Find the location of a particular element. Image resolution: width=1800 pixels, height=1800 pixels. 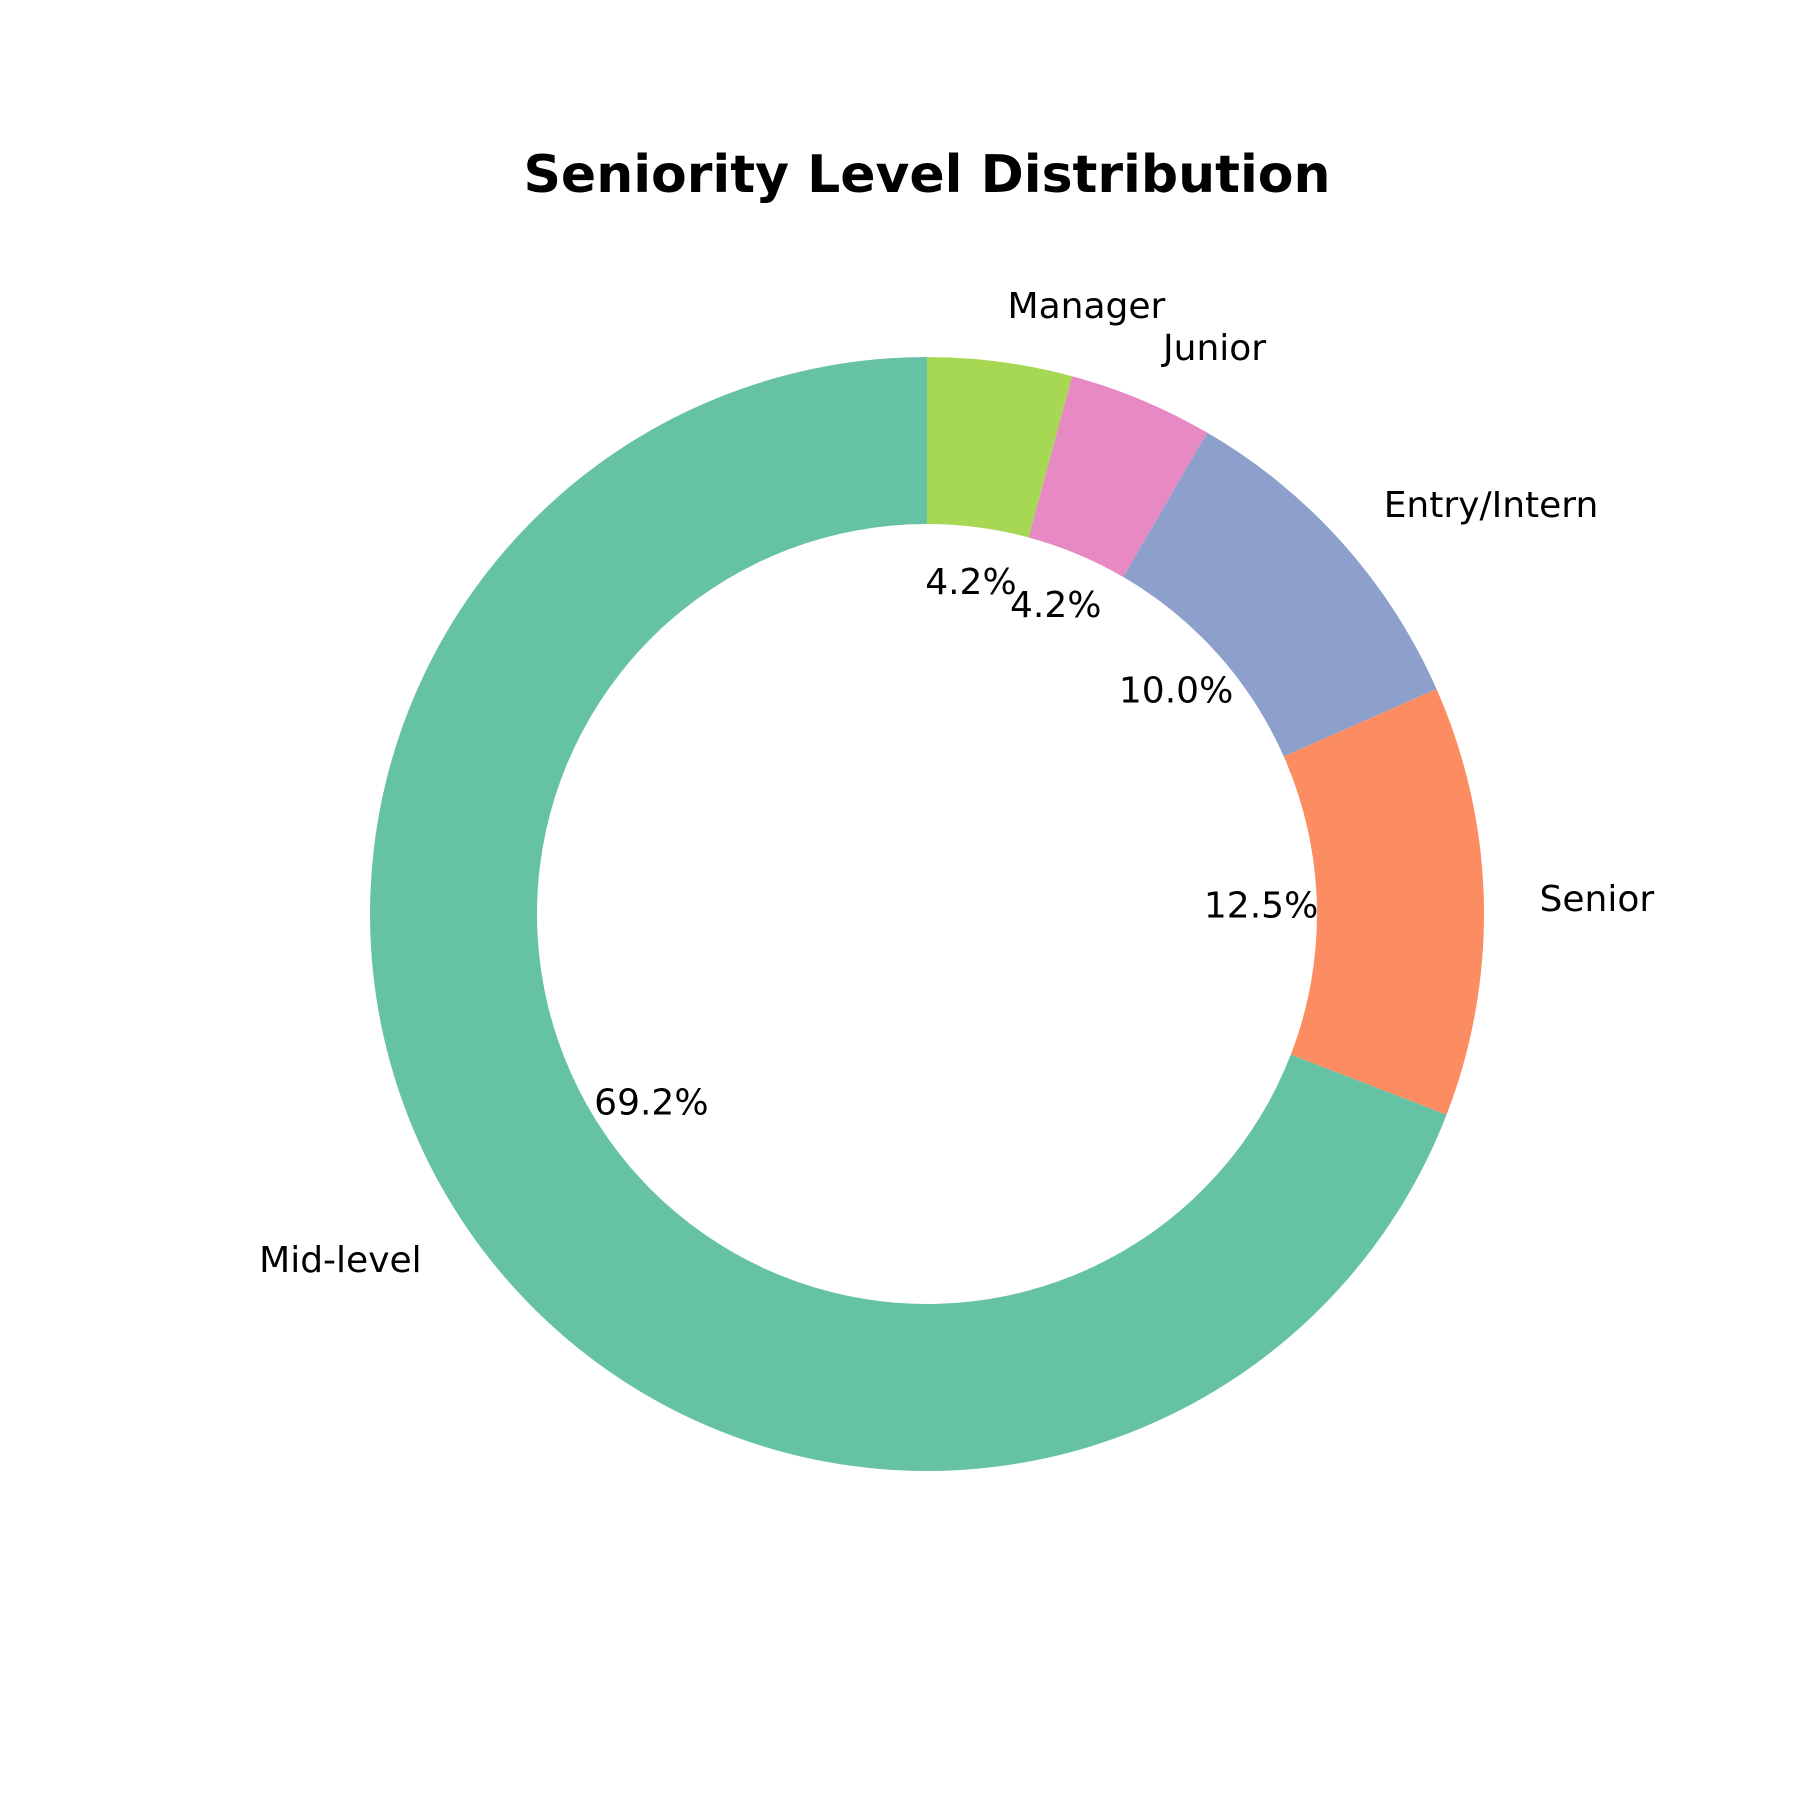

slice-label-entry-intern: Entry/Intern is located at coordinates (1491, 505).